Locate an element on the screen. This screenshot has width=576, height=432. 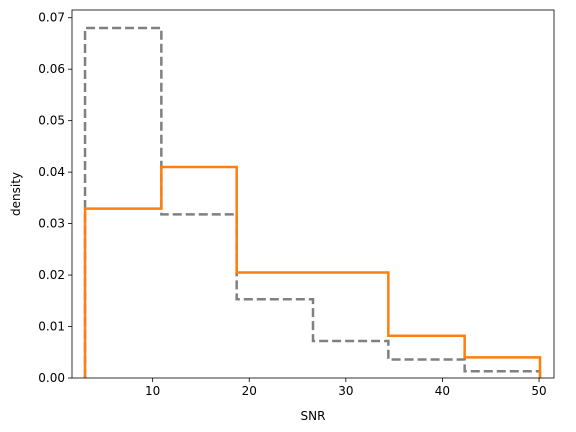
x-tick-label: 40 is located at coordinates (442, 391).